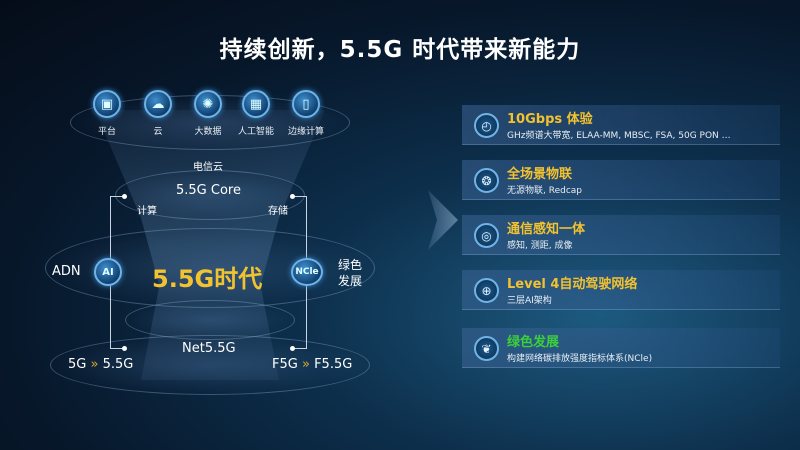 Image resolution: width=800 pixels, height=450 pixels. I want to click on capability-panel: ❦ 绿色发展 构建网络碳排放强度指标体系(NCle), so click(621, 348).